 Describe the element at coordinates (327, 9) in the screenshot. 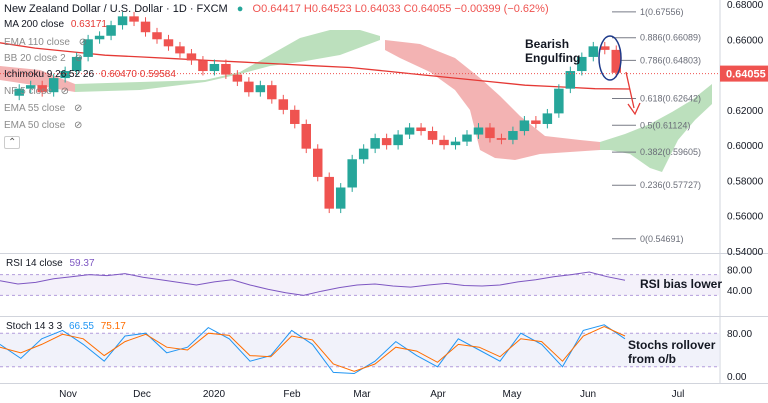

I see `ohlc-high: H0.64523` at that location.